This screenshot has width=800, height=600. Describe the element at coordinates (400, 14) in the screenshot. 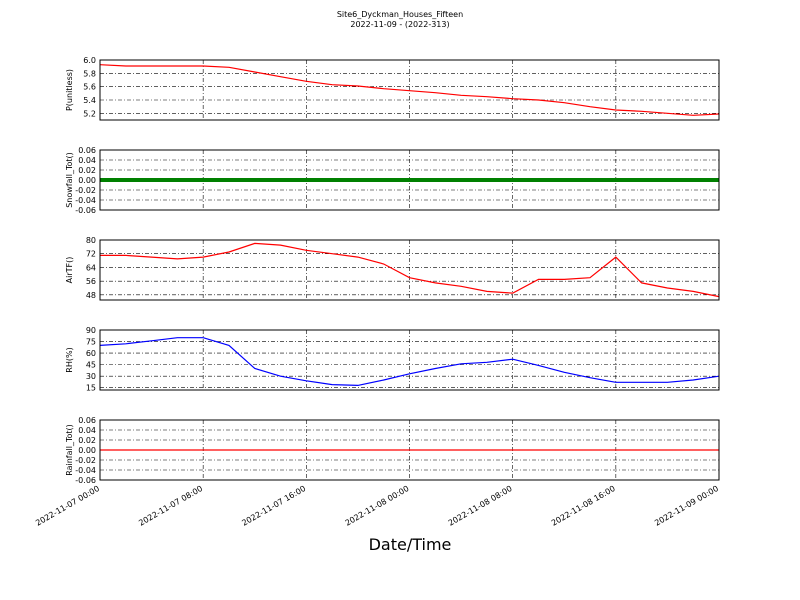

I see `chart-title: Site6_Dyckman_Houses_Fifteen` at that location.